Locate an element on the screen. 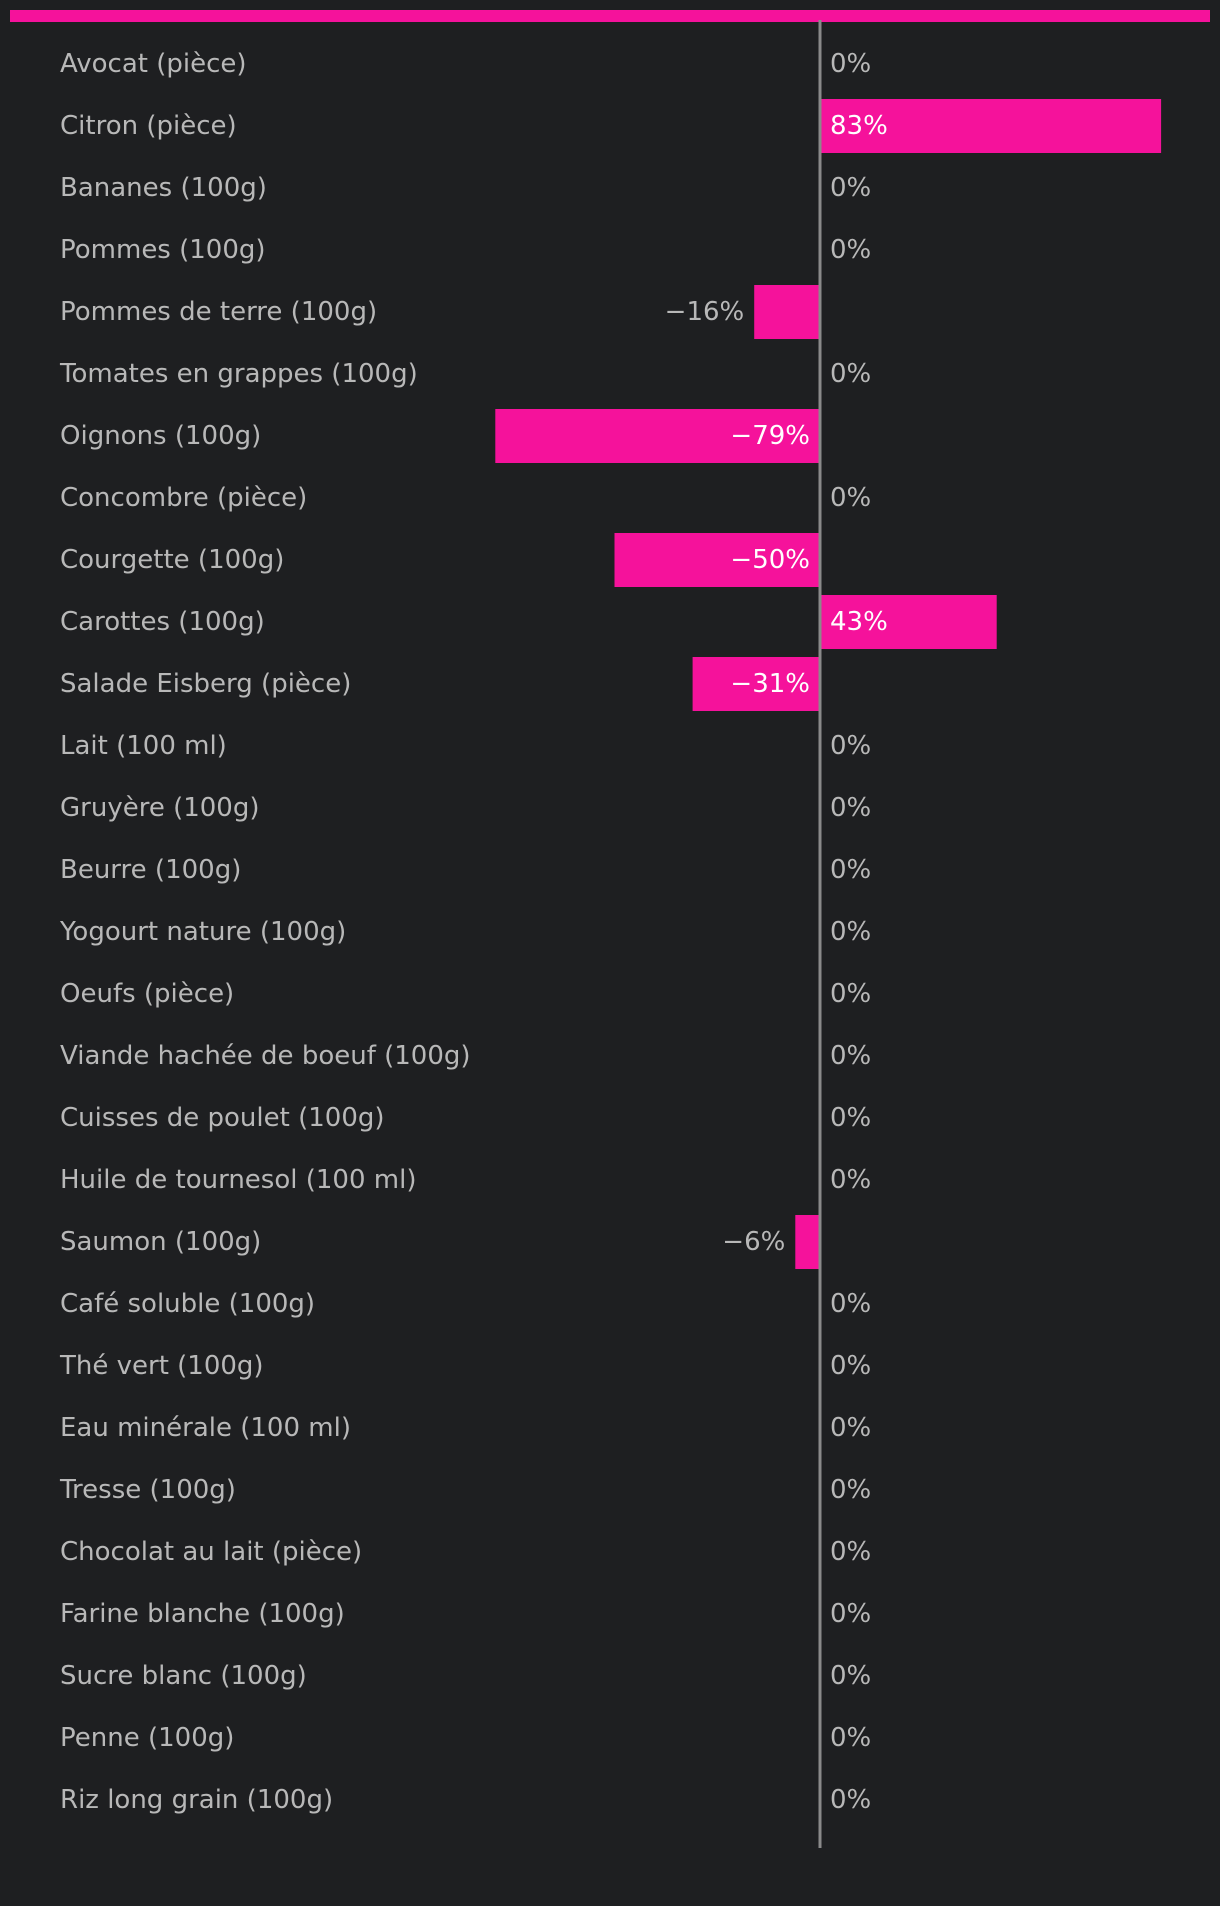 Image resolution: width=1220 pixels, height=1906 pixels. value-label-row-5: −16% is located at coordinates (705, 312).